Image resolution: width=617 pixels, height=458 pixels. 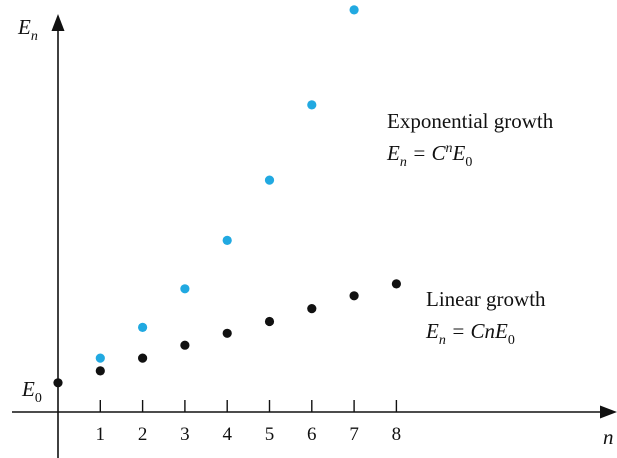 What do you see at coordinates (470, 333) in the screenshot?
I see `linear-growth-formula: En = CnE0` at bounding box center [470, 333].